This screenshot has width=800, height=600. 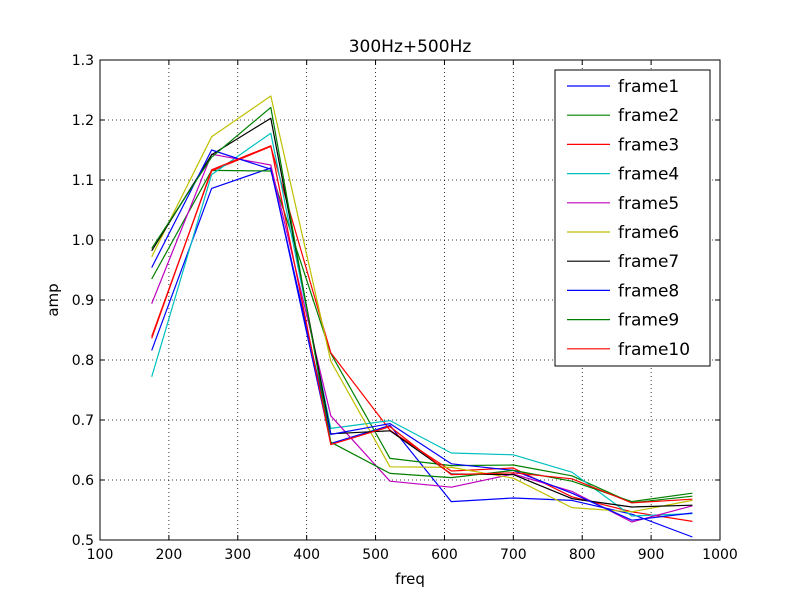 I want to click on x-tick-label: 800, so click(x=582, y=555).